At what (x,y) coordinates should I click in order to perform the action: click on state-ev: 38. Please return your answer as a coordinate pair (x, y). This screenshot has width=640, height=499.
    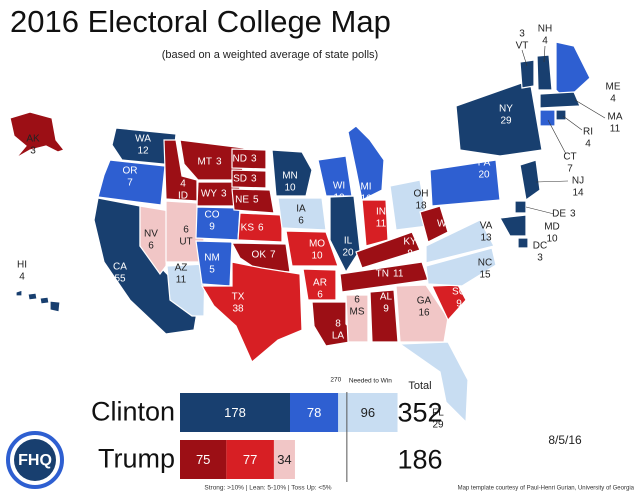
    Looking at the image, I should click on (238, 309).